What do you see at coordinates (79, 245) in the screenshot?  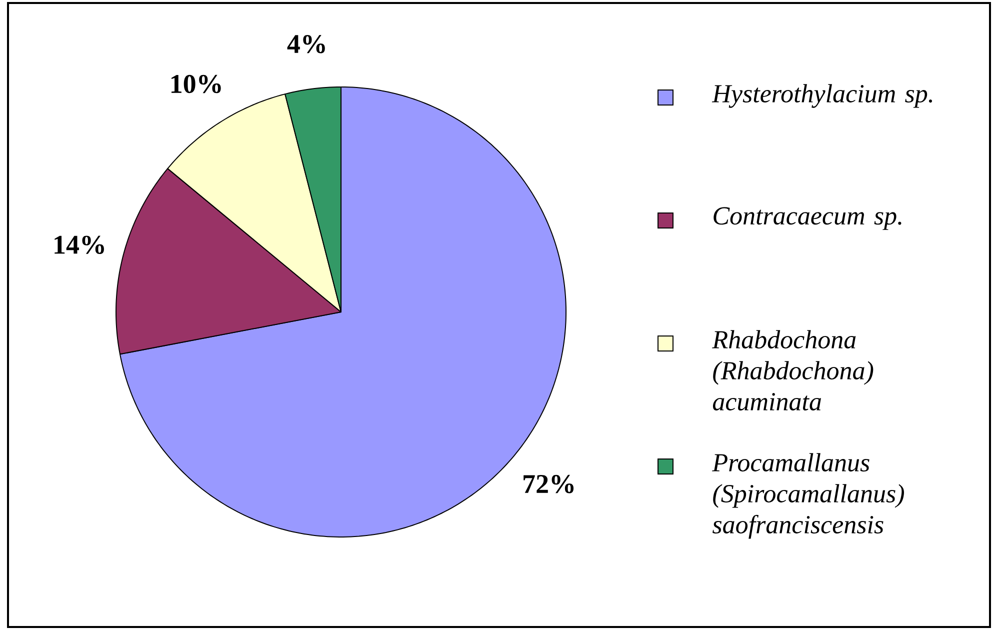 I see `data-label: 14%` at bounding box center [79, 245].